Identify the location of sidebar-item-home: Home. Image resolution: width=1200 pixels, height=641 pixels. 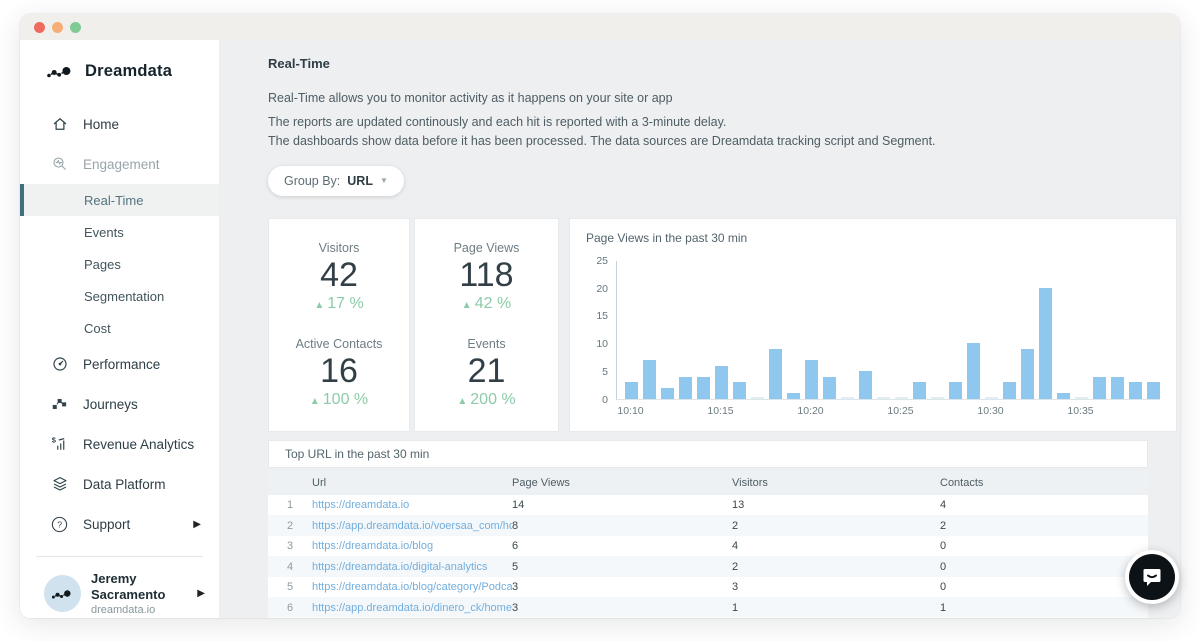
(119, 124).